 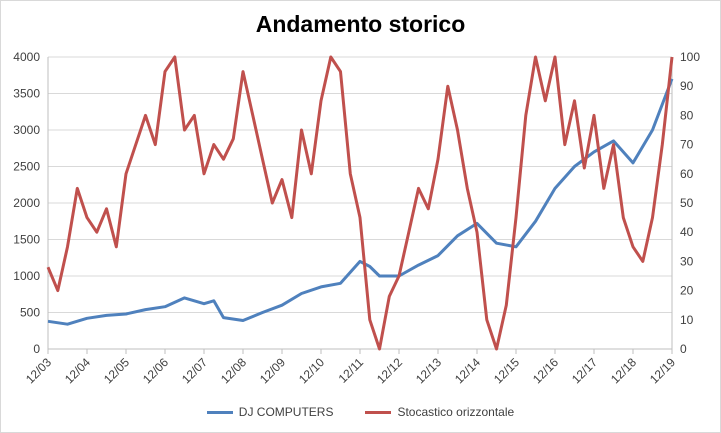 What do you see at coordinates (26, 240) in the screenshot?
I see `y-left-tick-label: 1500` at bounding box center [26, 240].